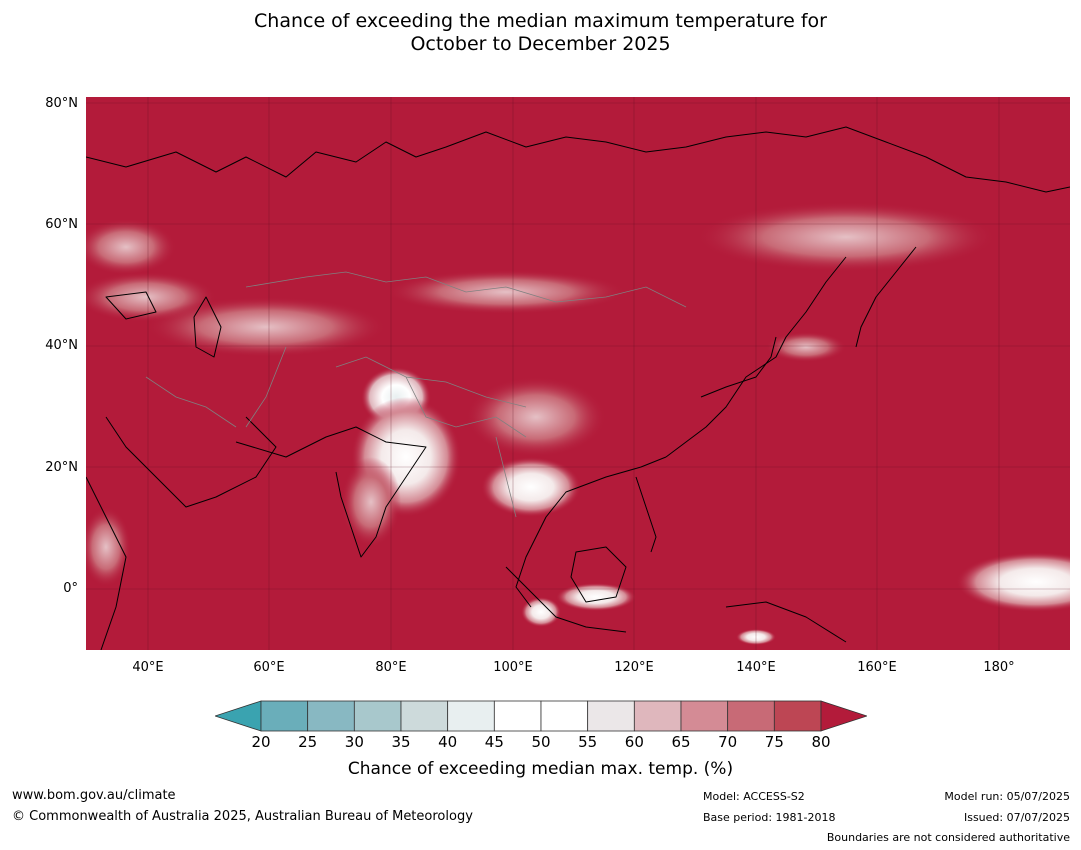 The width and height of the screenshot is (1081, 850). Describe the element at coordinates (541, 742) in the screenshot. I see `colorbar-tick: 50` at that location.